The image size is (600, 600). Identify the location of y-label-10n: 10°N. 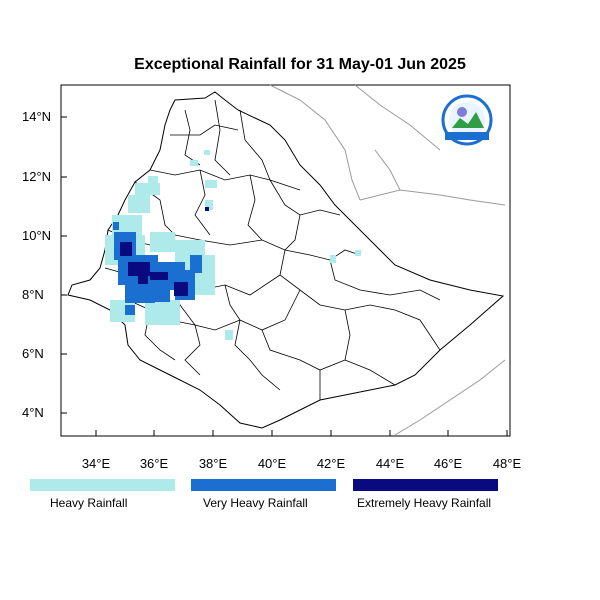
(37, 235).